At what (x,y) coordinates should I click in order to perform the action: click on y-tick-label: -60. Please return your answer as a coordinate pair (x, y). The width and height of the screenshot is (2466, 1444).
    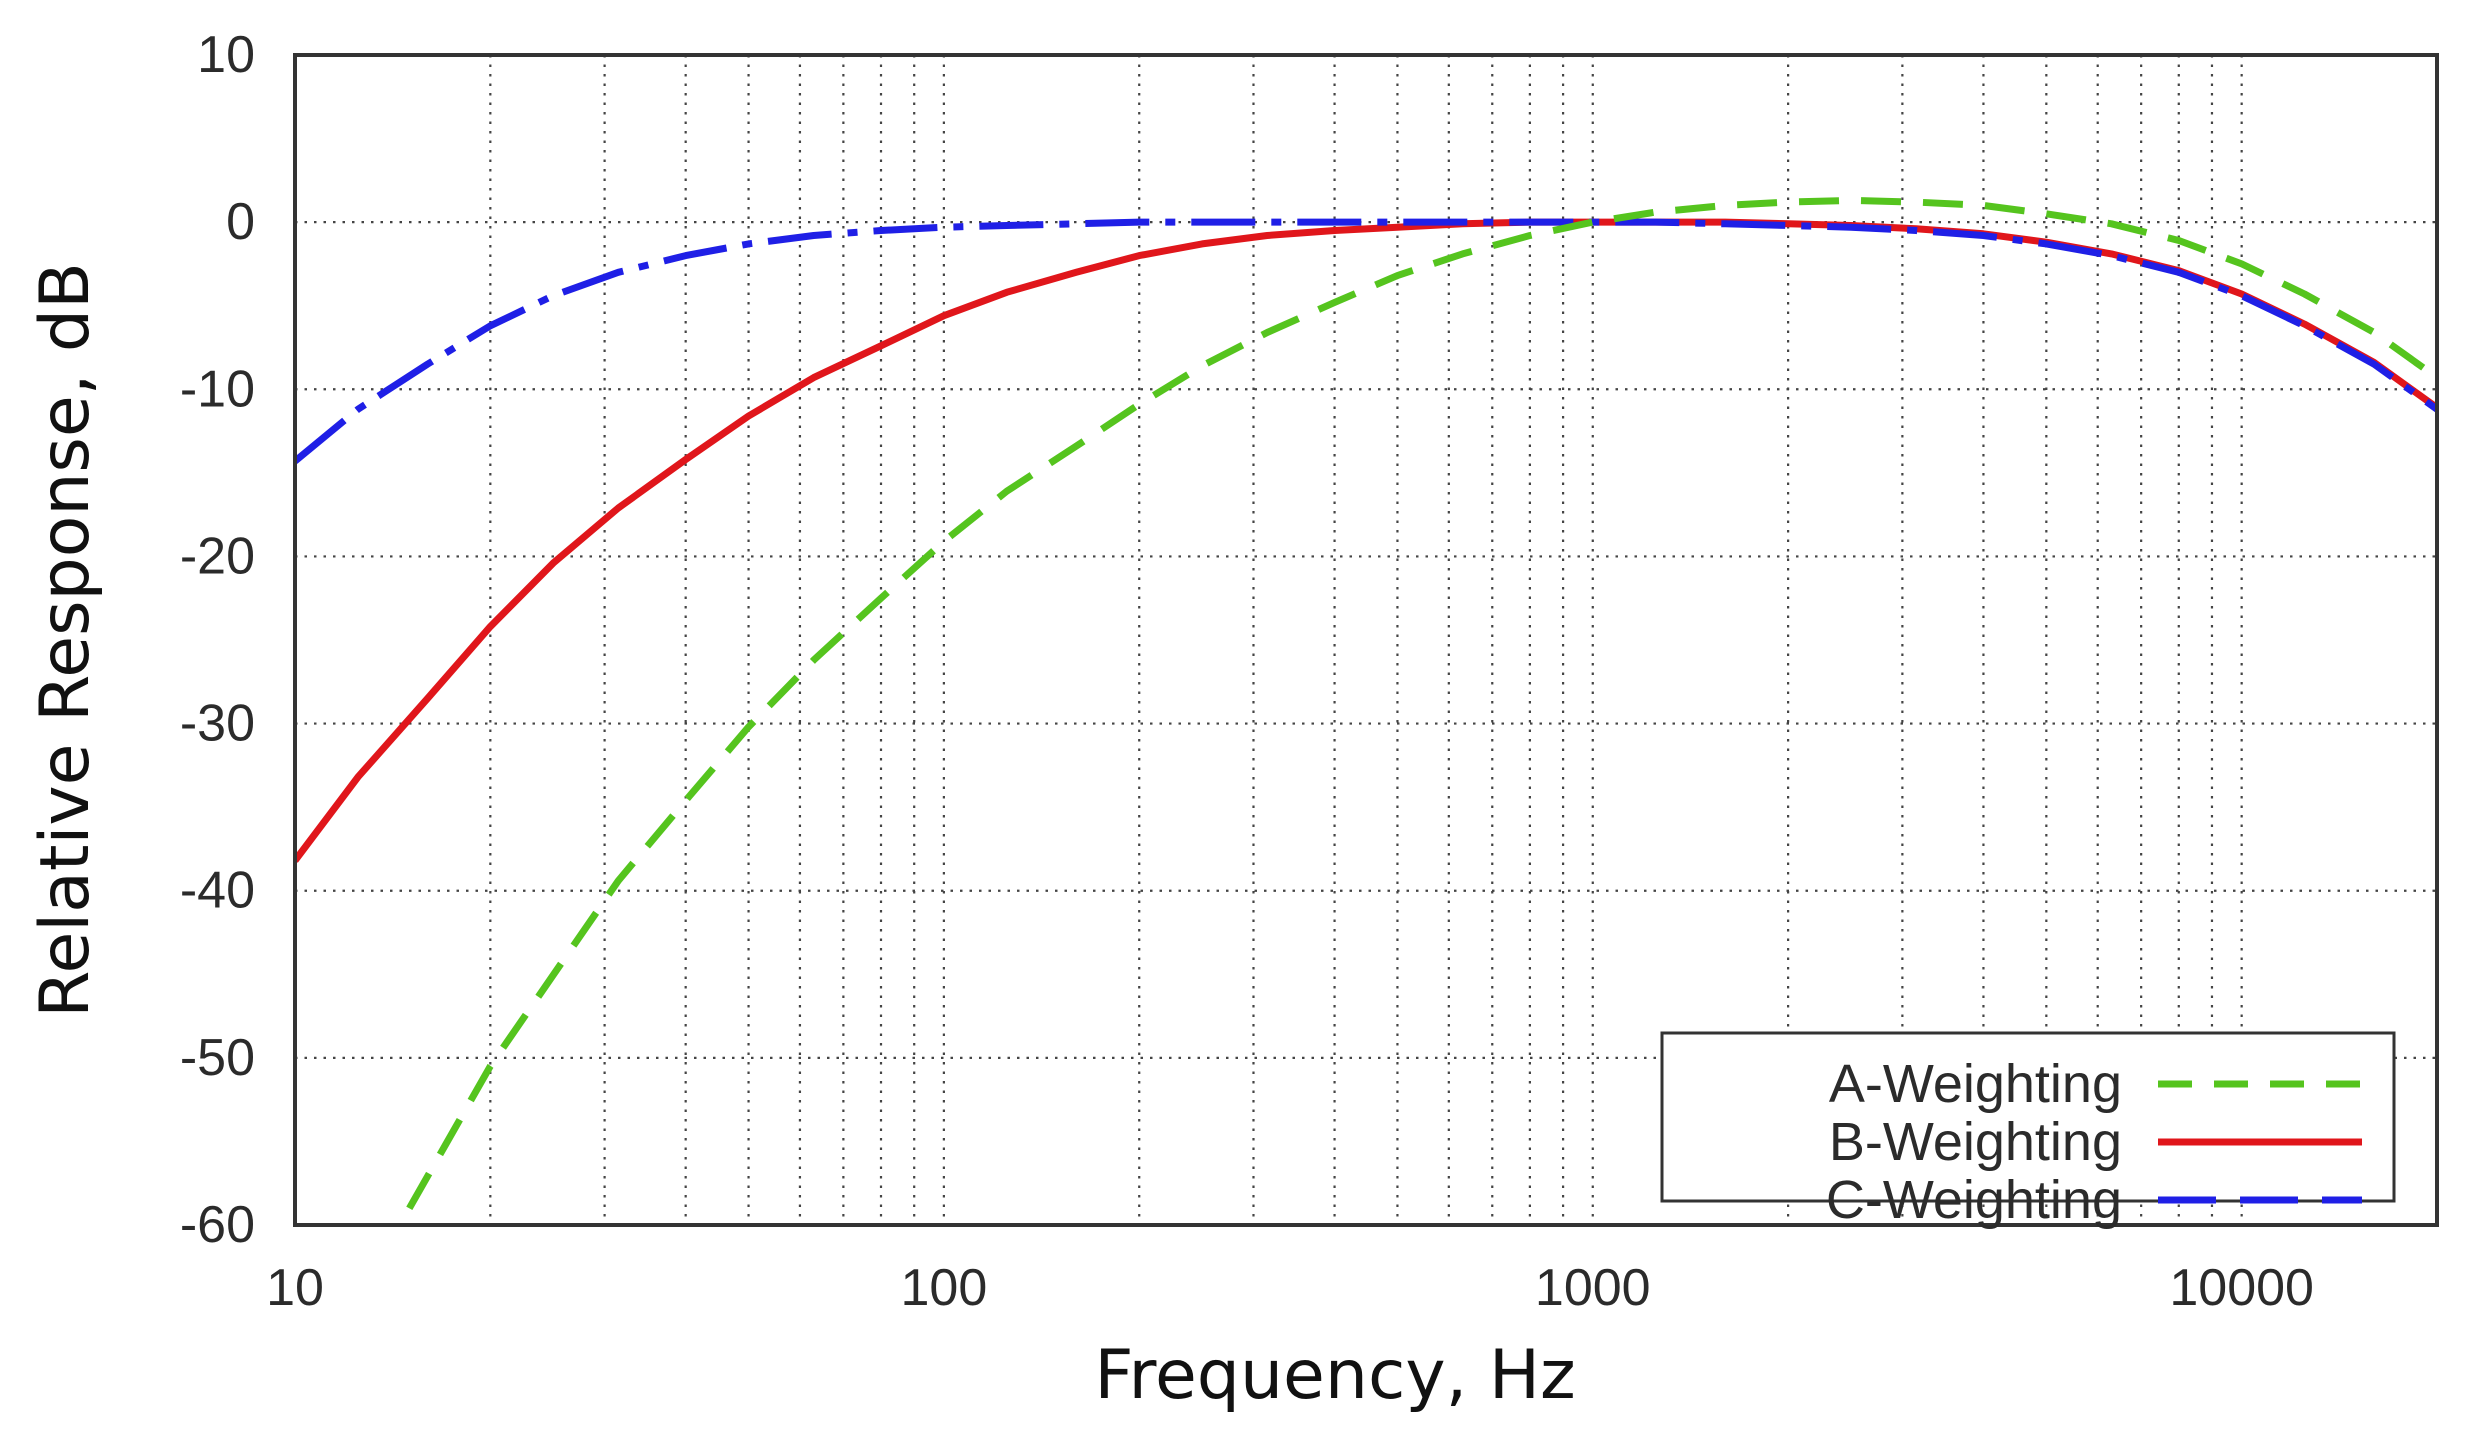
    Looking at the image, I should click on (217, 1225).